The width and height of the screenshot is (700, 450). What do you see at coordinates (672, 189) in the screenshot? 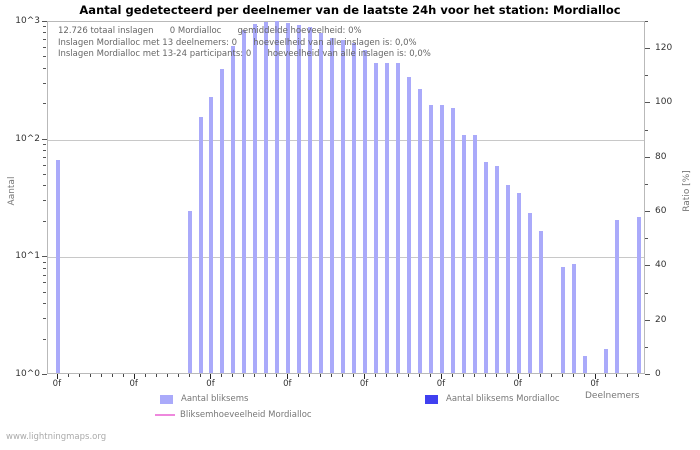
I see `right-axis: 0 20 40 60 80 100 120` at bounding box center [672, 189].